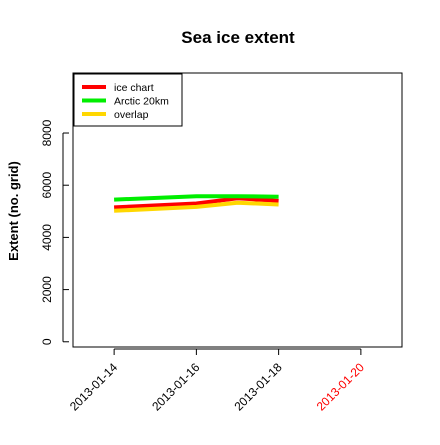 This screenshot has height=445, width=440. Describe the element at coordinates (13, 211) in the screenshot. I see `y-axis-label: Extent (no. grid)` at that location.